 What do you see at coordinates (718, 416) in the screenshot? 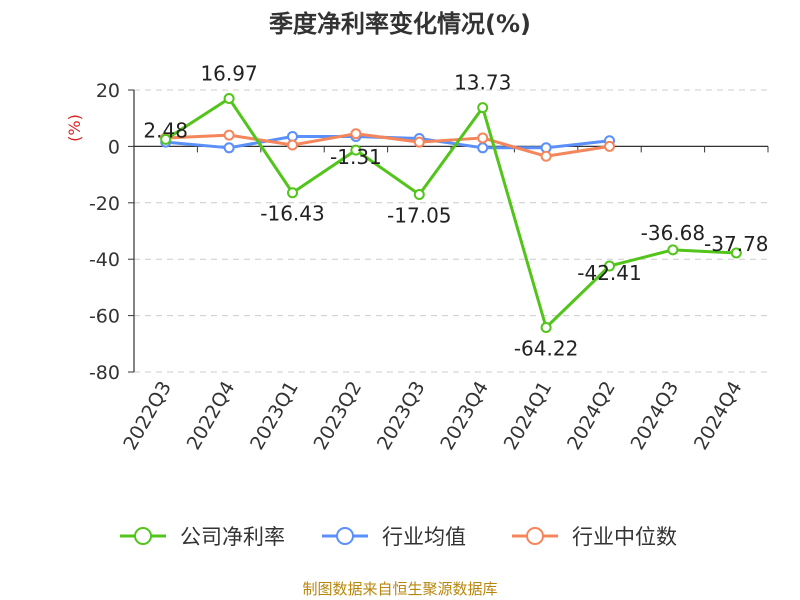
I see `x-tick-label: 2024Q4` at bounding box center [718, 416].